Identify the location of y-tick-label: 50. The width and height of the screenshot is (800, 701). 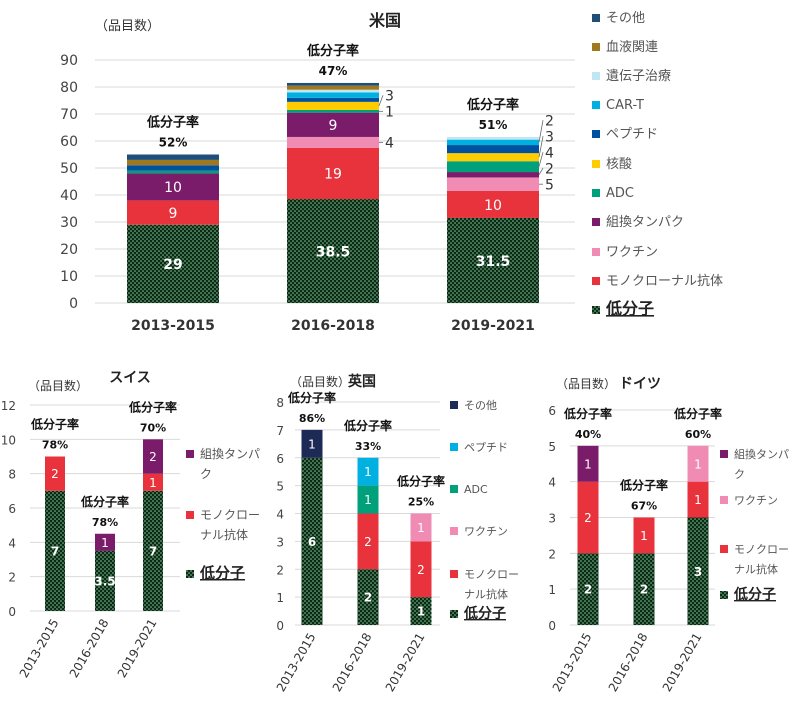
(69, 169).